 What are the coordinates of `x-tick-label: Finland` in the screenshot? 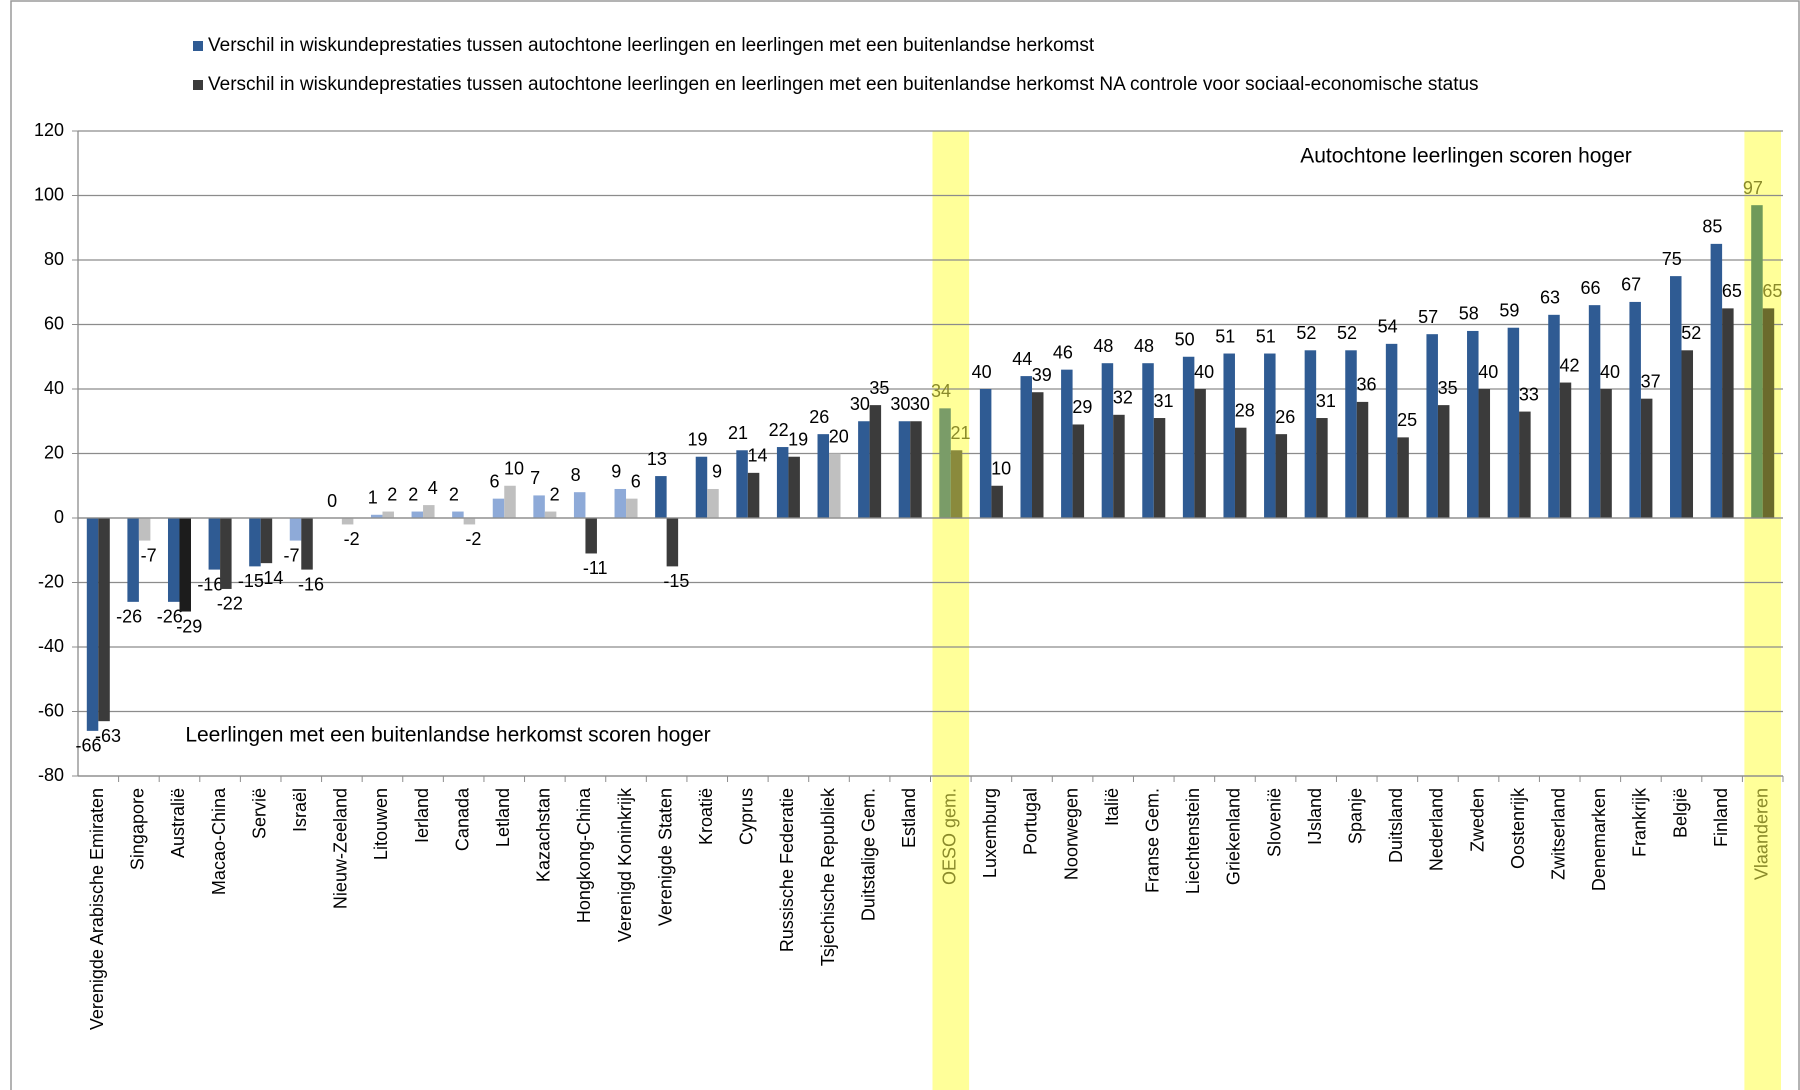 It's located at (1721, 817).